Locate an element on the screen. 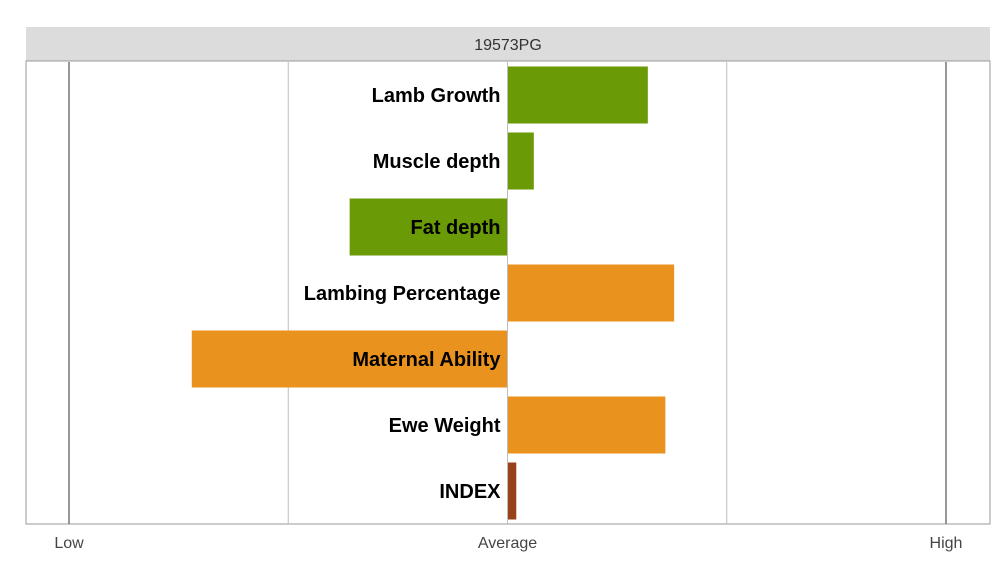 This screenshot has width=1000, height=571. chart-title: 19573PG is located at coordinates (508, 45).